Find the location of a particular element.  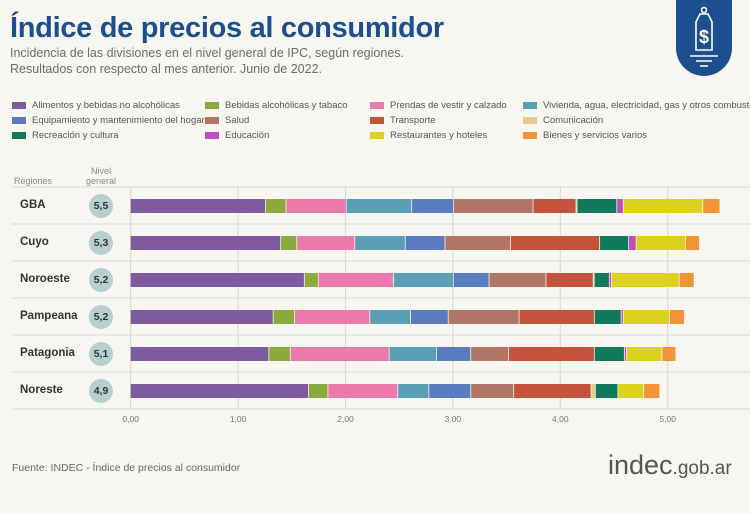

legend-item: Transporte is located at coordinates (403, 120).